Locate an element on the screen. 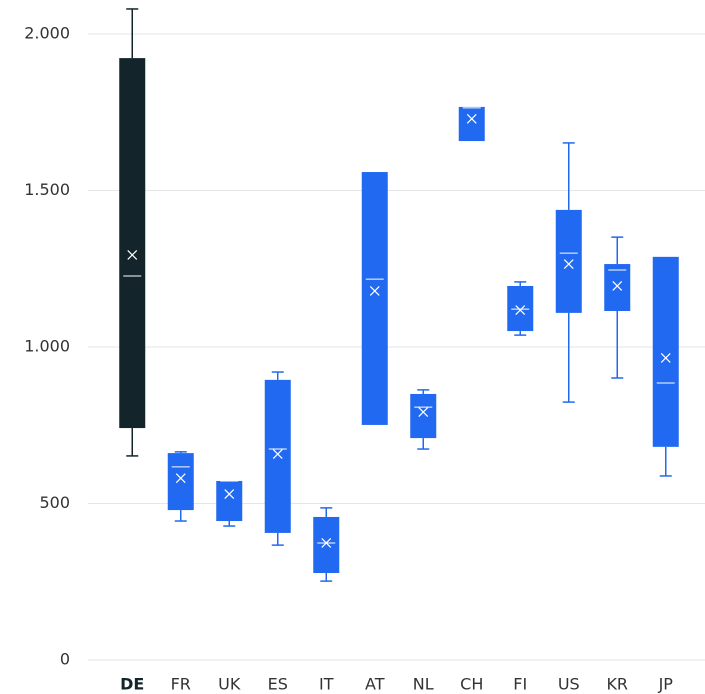  x-tick-label: DE is located at coordinates (132, 684).